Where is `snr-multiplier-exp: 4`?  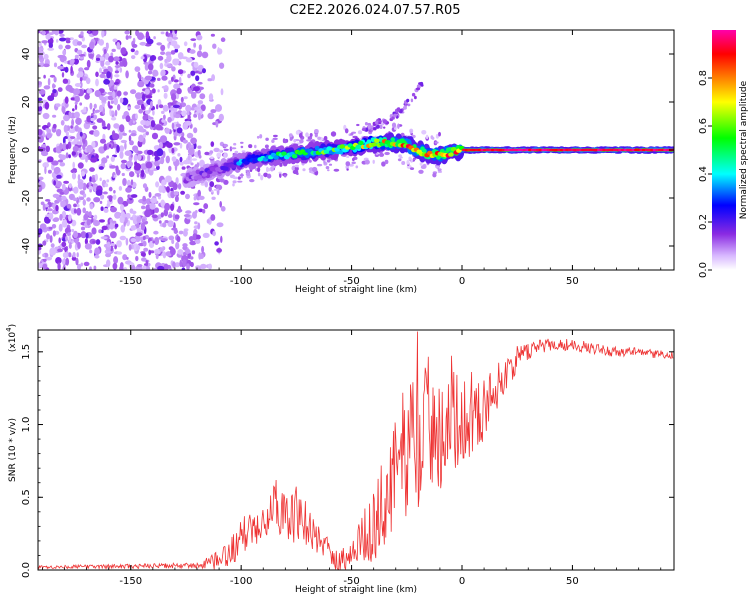 snr-multiplier-exp: 4 is located at coordinates (9, 329).